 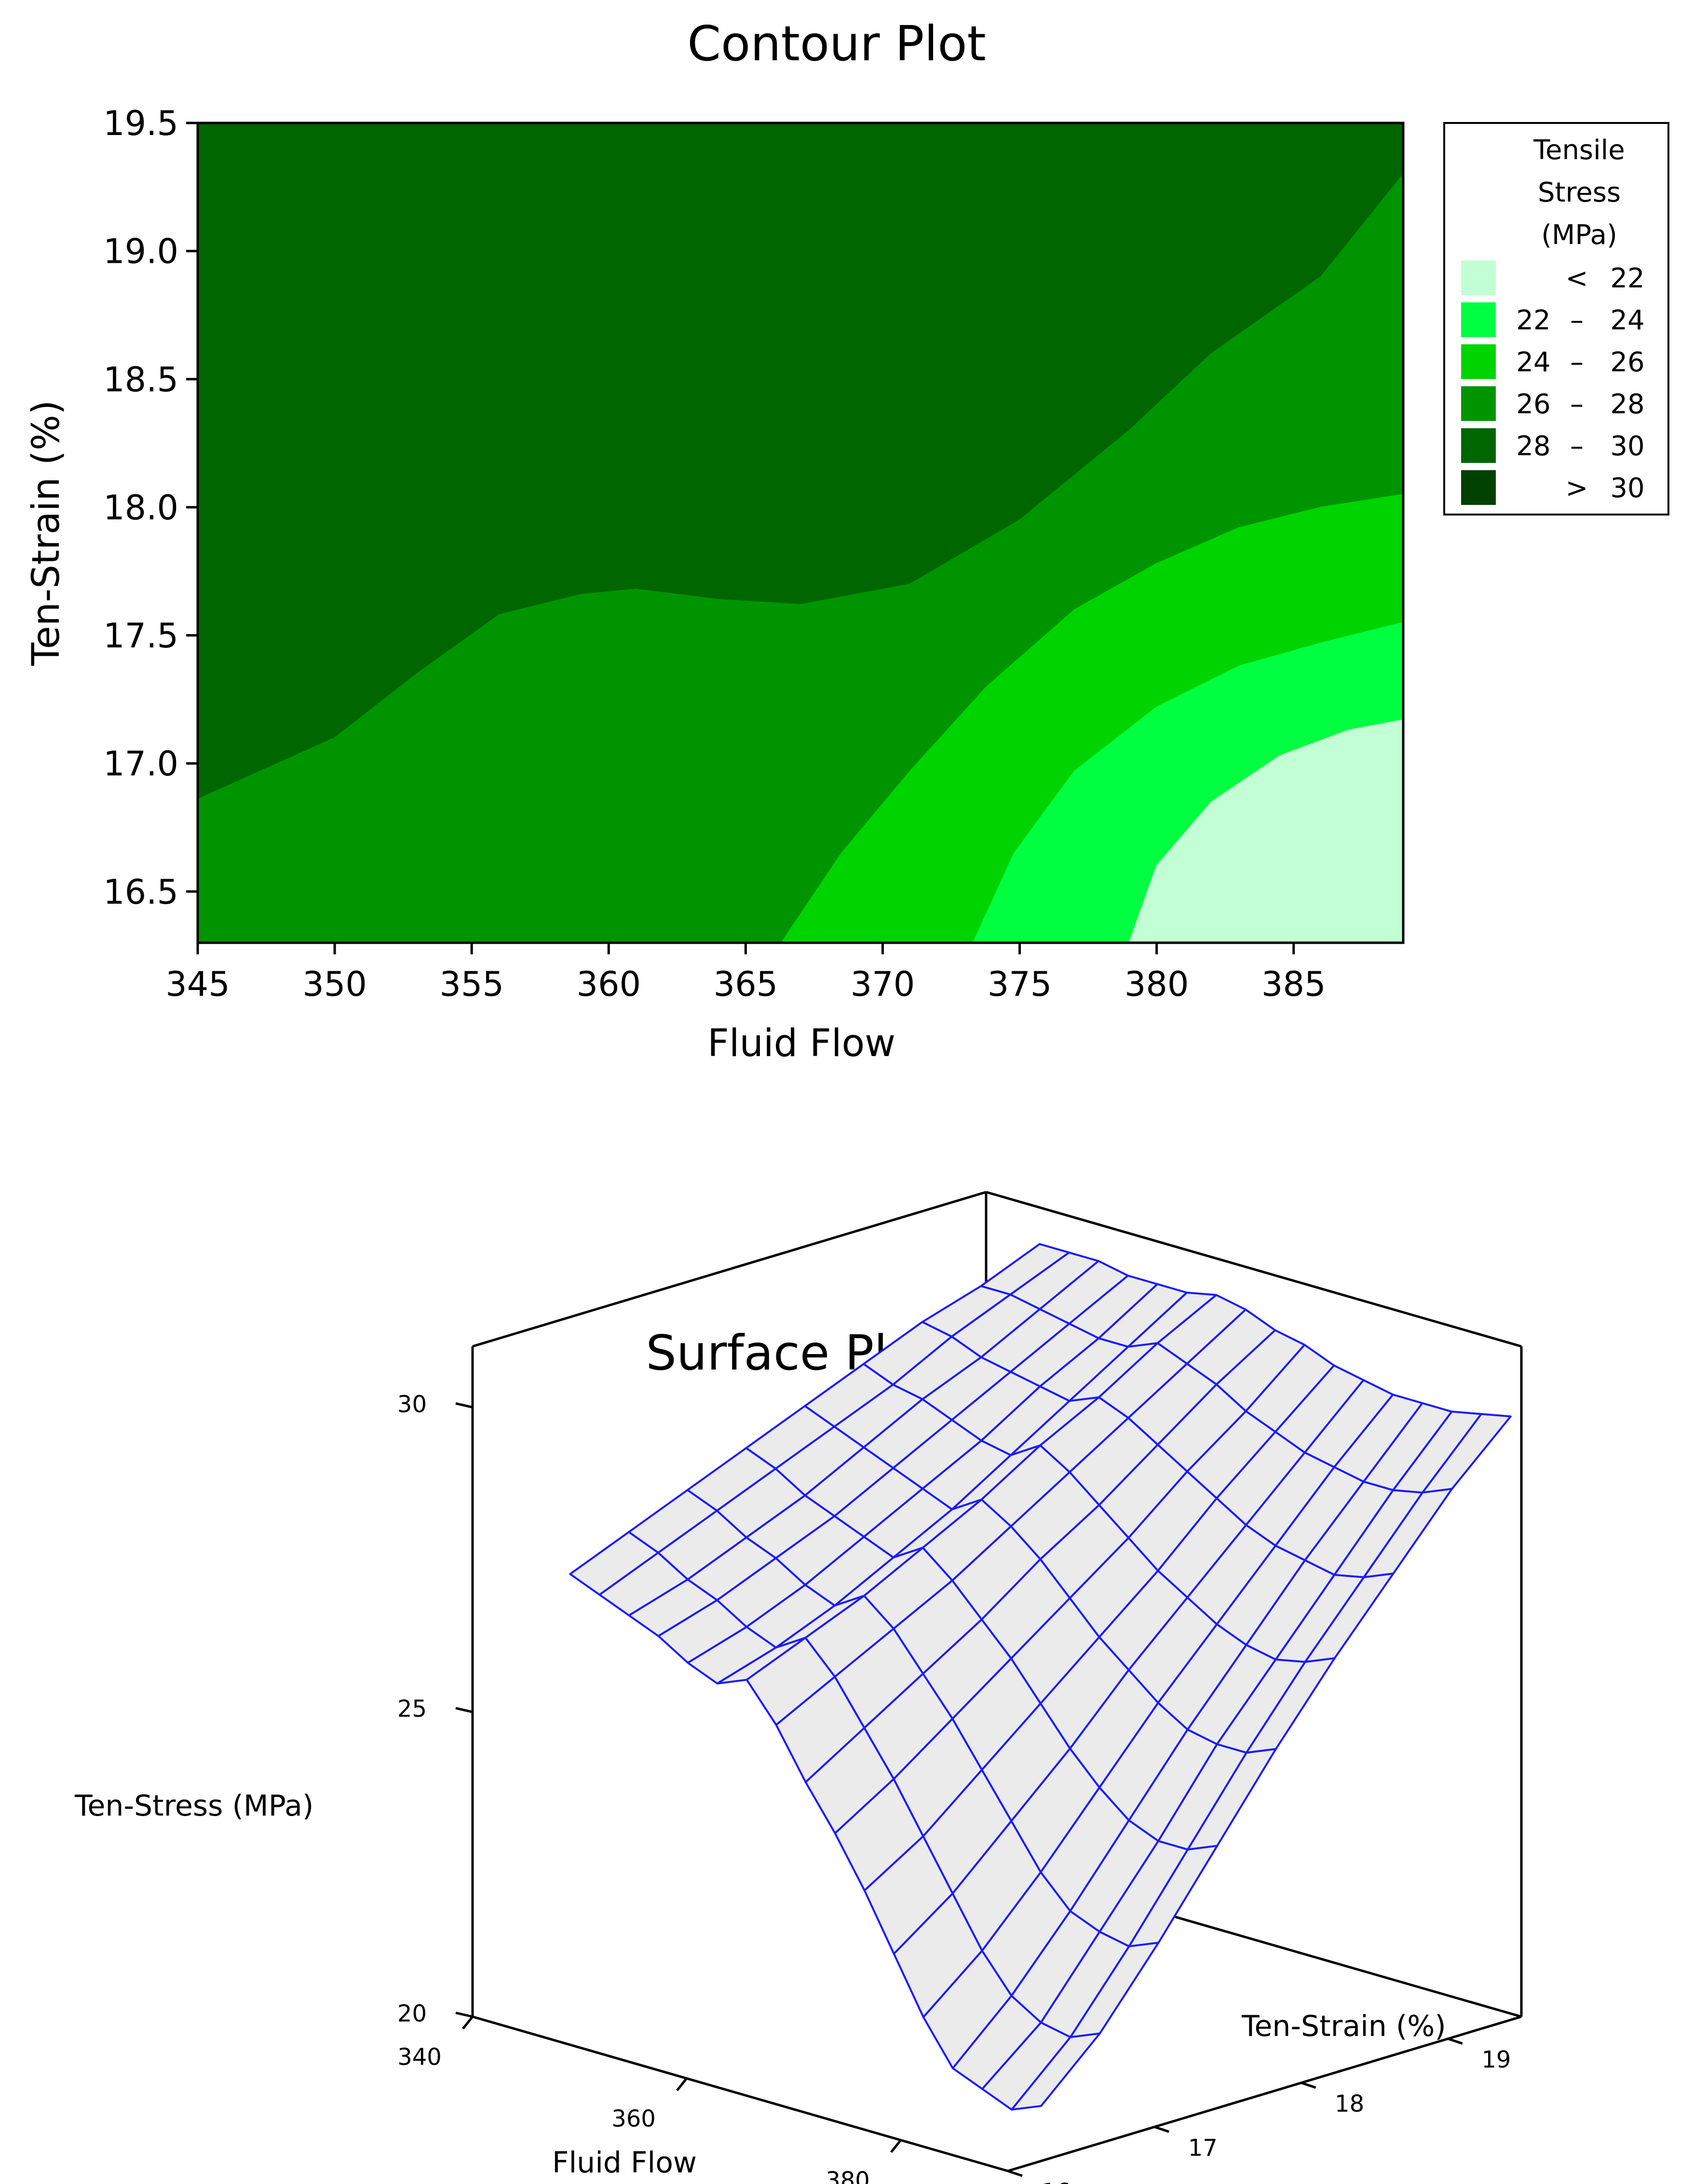 What do you see at coordinates (836, 43) in the screenshot?
I see `contour-title: Contour Plot` at bounding box center [836, 43].